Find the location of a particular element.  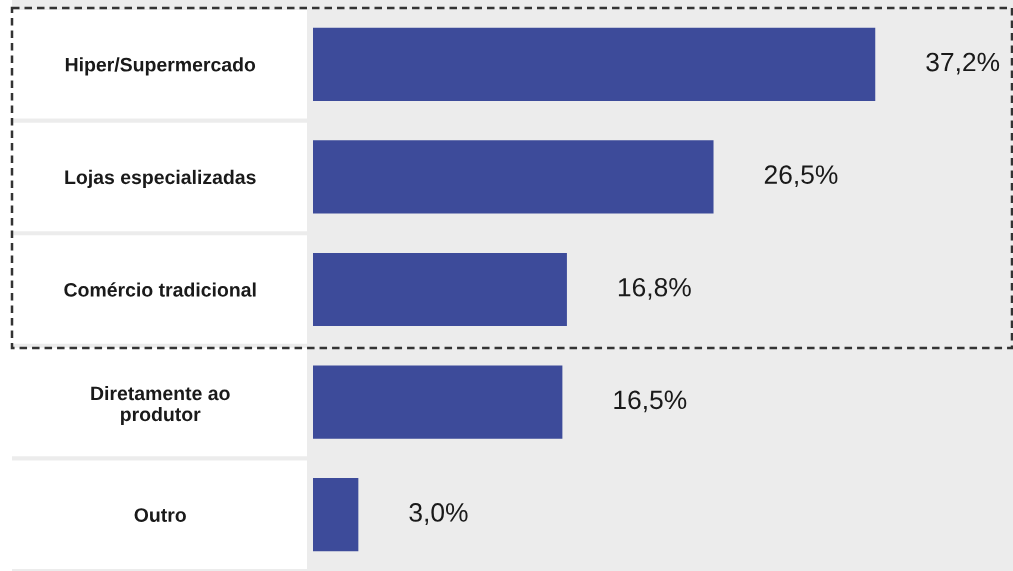

data-label: 3,0% is located at coordinates (438, 514).